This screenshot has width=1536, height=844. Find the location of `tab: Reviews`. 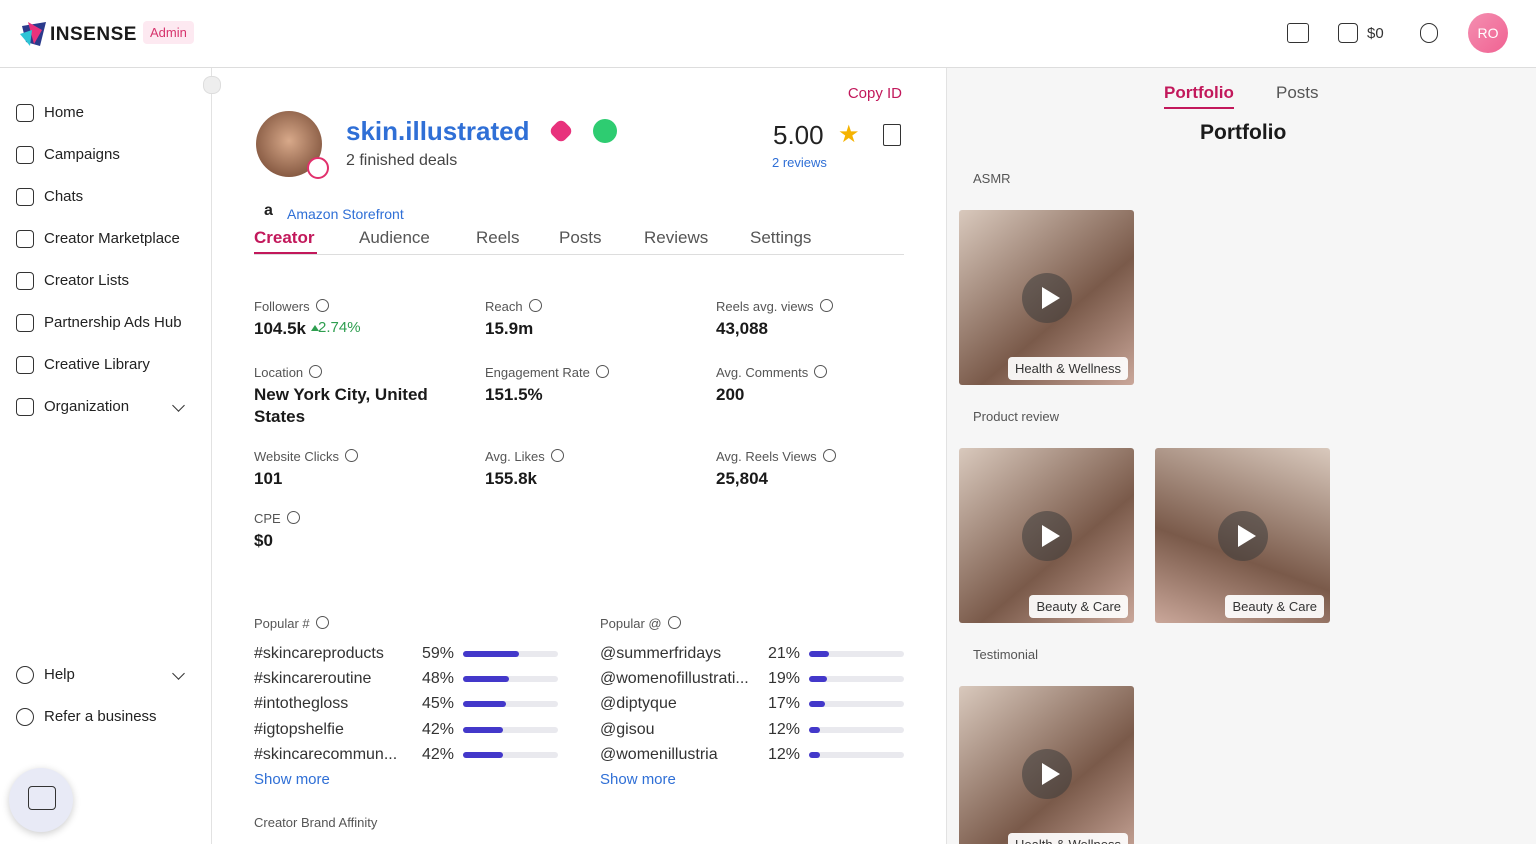

tab: Reviews is located at coordinates (676, 237).